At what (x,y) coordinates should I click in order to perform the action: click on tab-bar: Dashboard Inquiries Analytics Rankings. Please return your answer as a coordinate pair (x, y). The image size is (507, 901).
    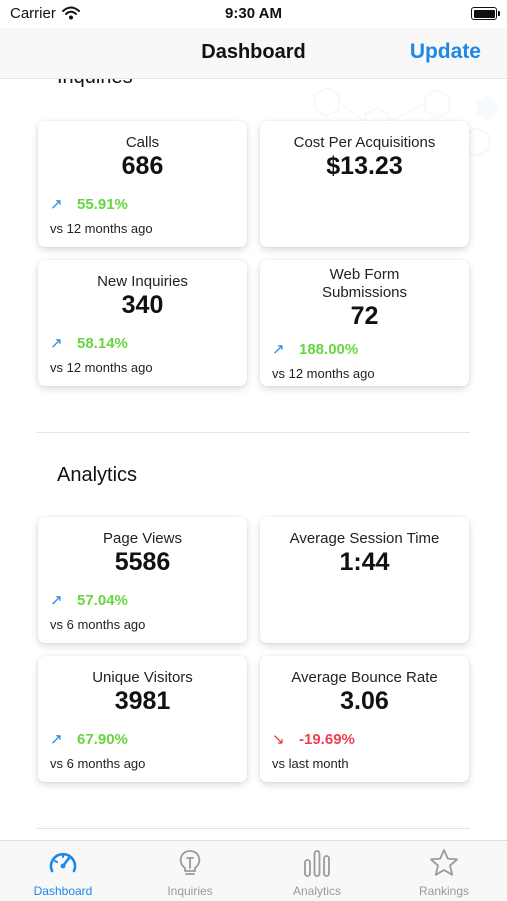
    Looking at the image, I should click on (253, 870).